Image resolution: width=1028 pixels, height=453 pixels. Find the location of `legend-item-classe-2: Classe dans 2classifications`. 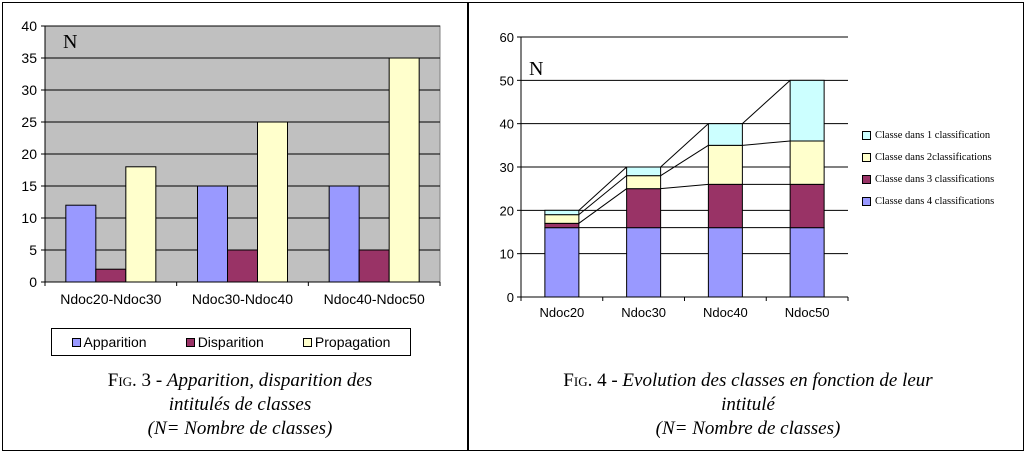

legend-item-classe-2: Classe dans 2classifications is located at coordinates (945, 157).